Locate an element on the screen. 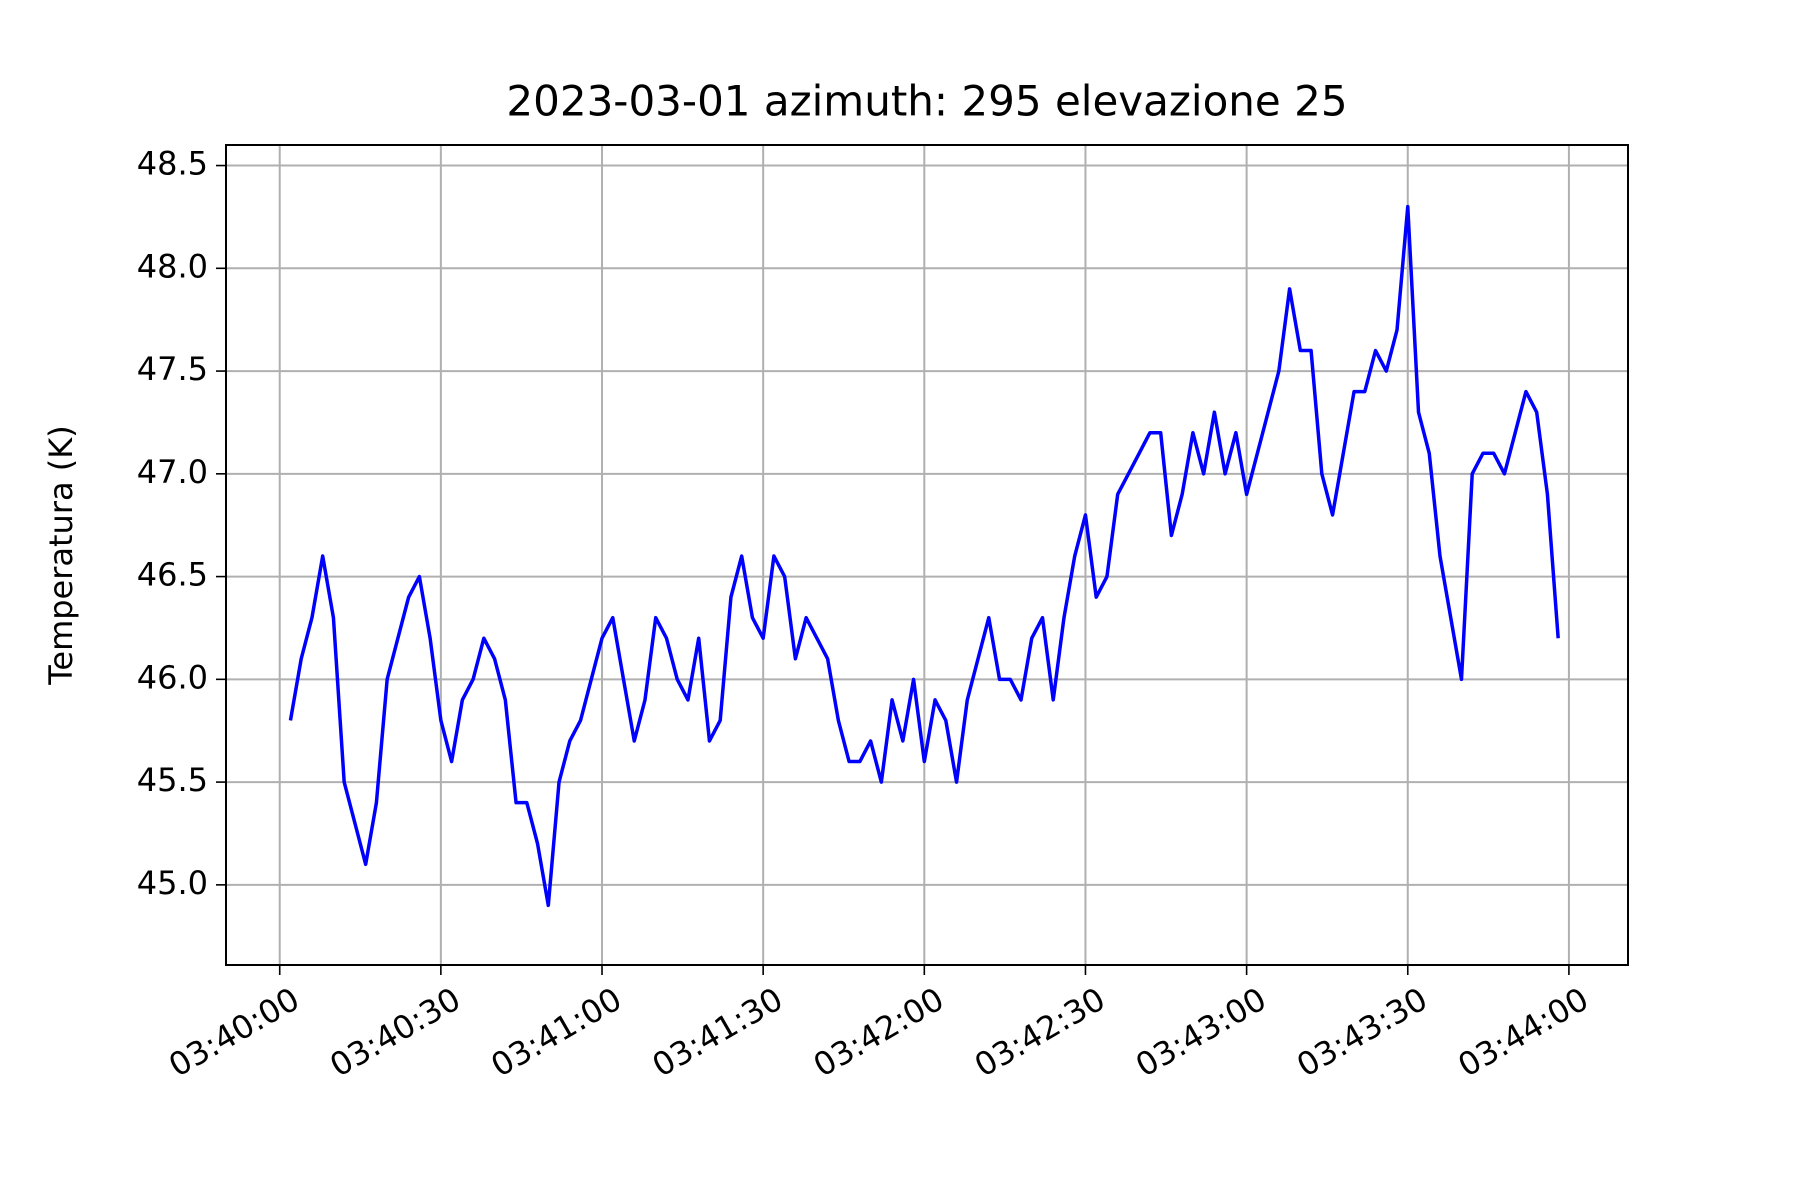  y-tick-label: 48.5 is located at coordinates (172, 164).